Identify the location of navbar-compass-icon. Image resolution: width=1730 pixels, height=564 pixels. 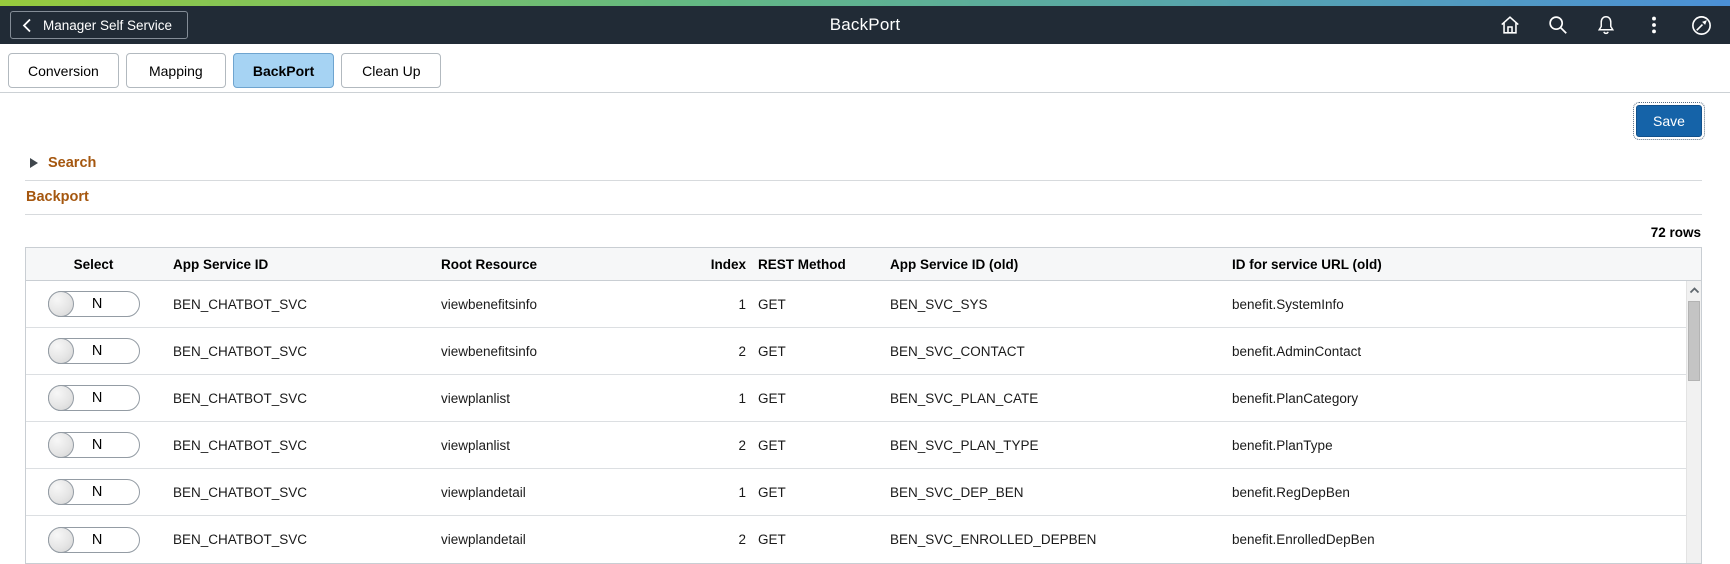
(1701, 25).